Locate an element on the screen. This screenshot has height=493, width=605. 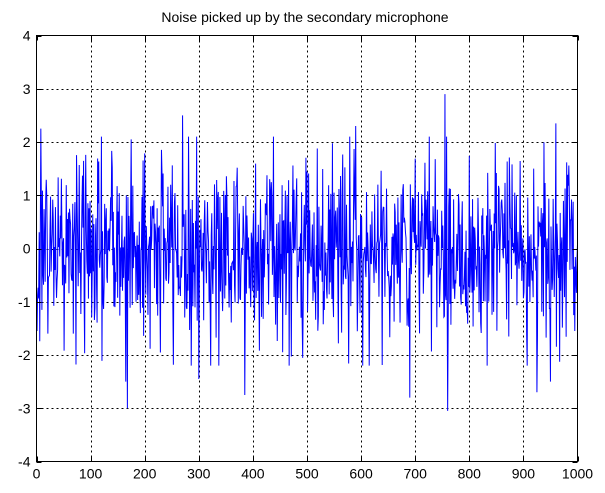
y-tick-label: 0 is located at coordinates (27, 249).